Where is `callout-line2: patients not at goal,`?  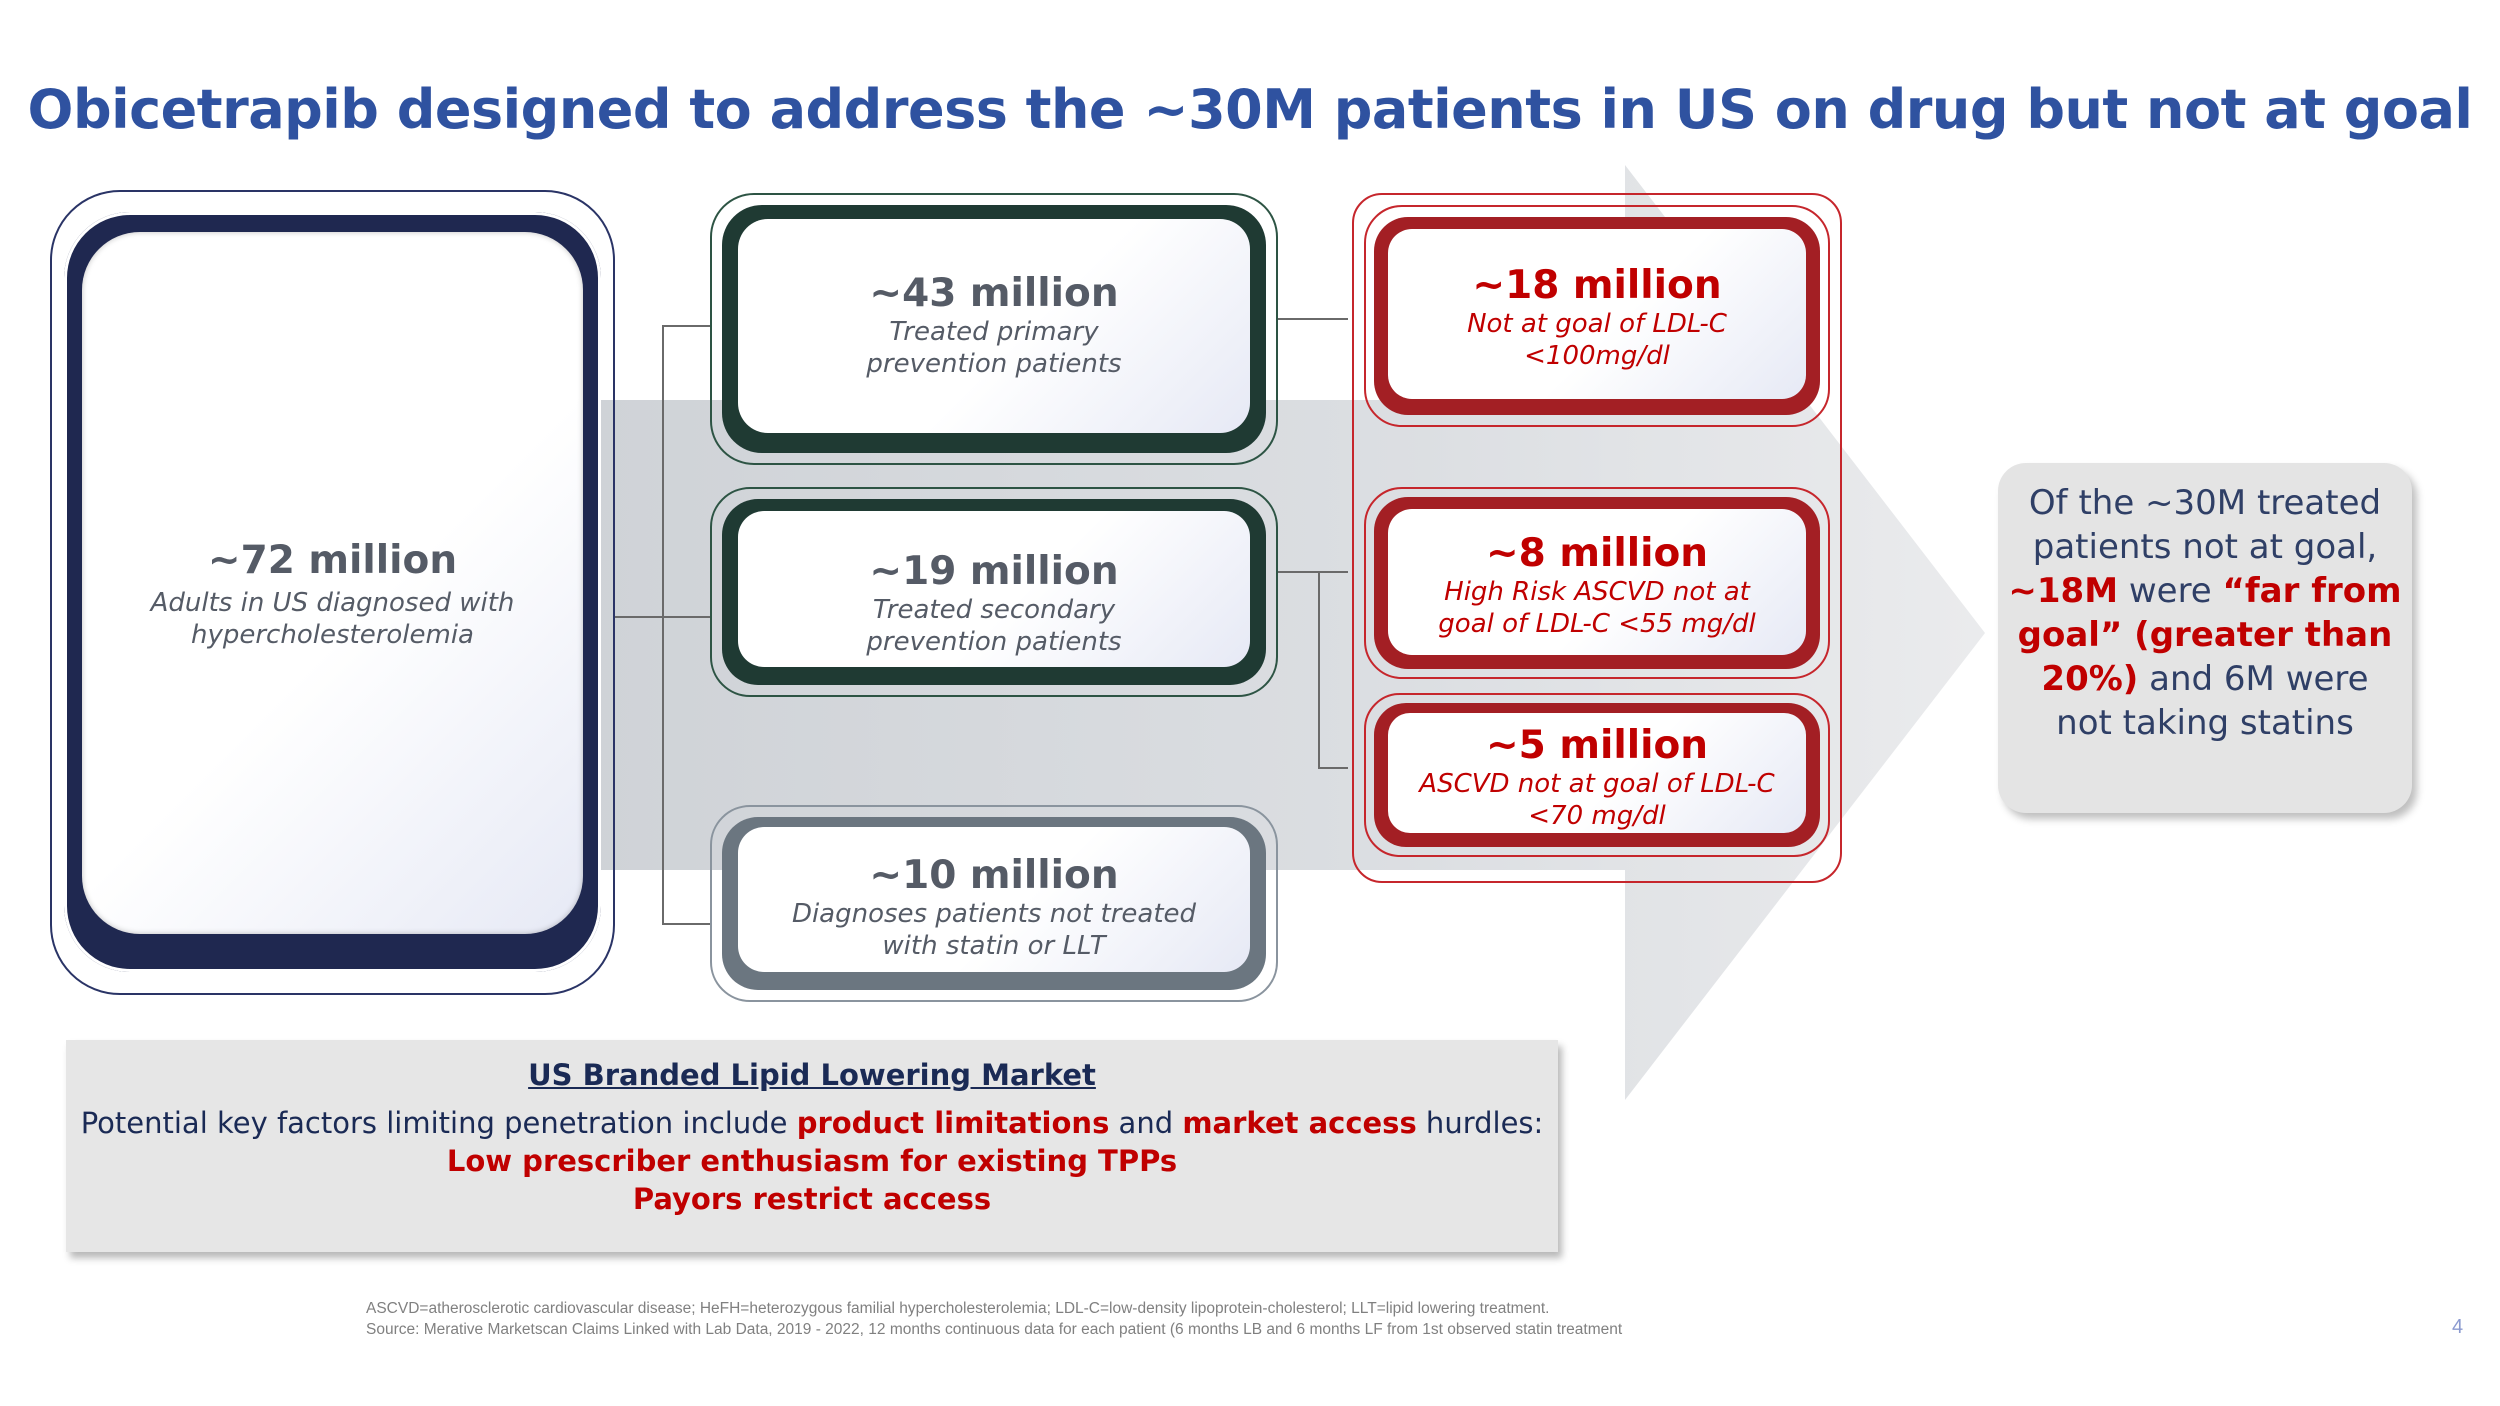 callout-line2: patients not at goal, is located at coordinates (2205, 547).